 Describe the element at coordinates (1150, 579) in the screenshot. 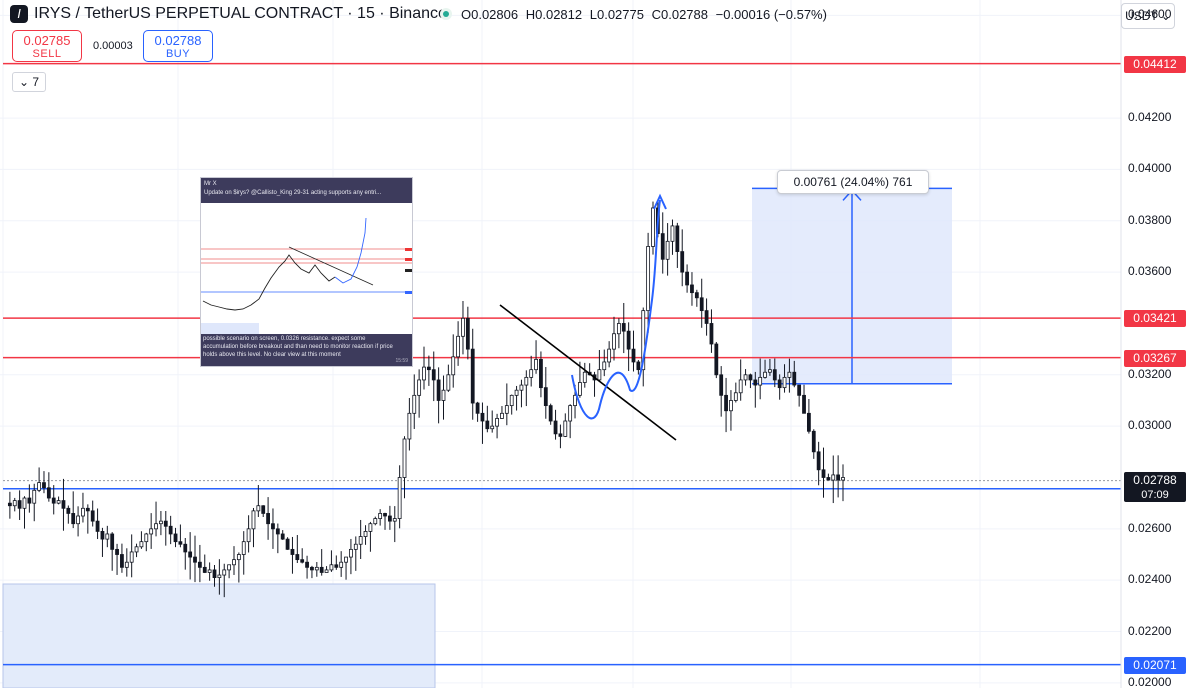

I see `price-tick-label: 0.02400` at that location.